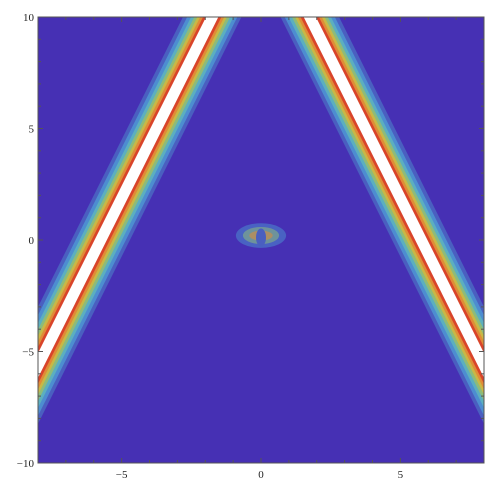 The width and height of the screenshot is (499, 486). I want to click on x-tick-label: 0, so click(261, 475).